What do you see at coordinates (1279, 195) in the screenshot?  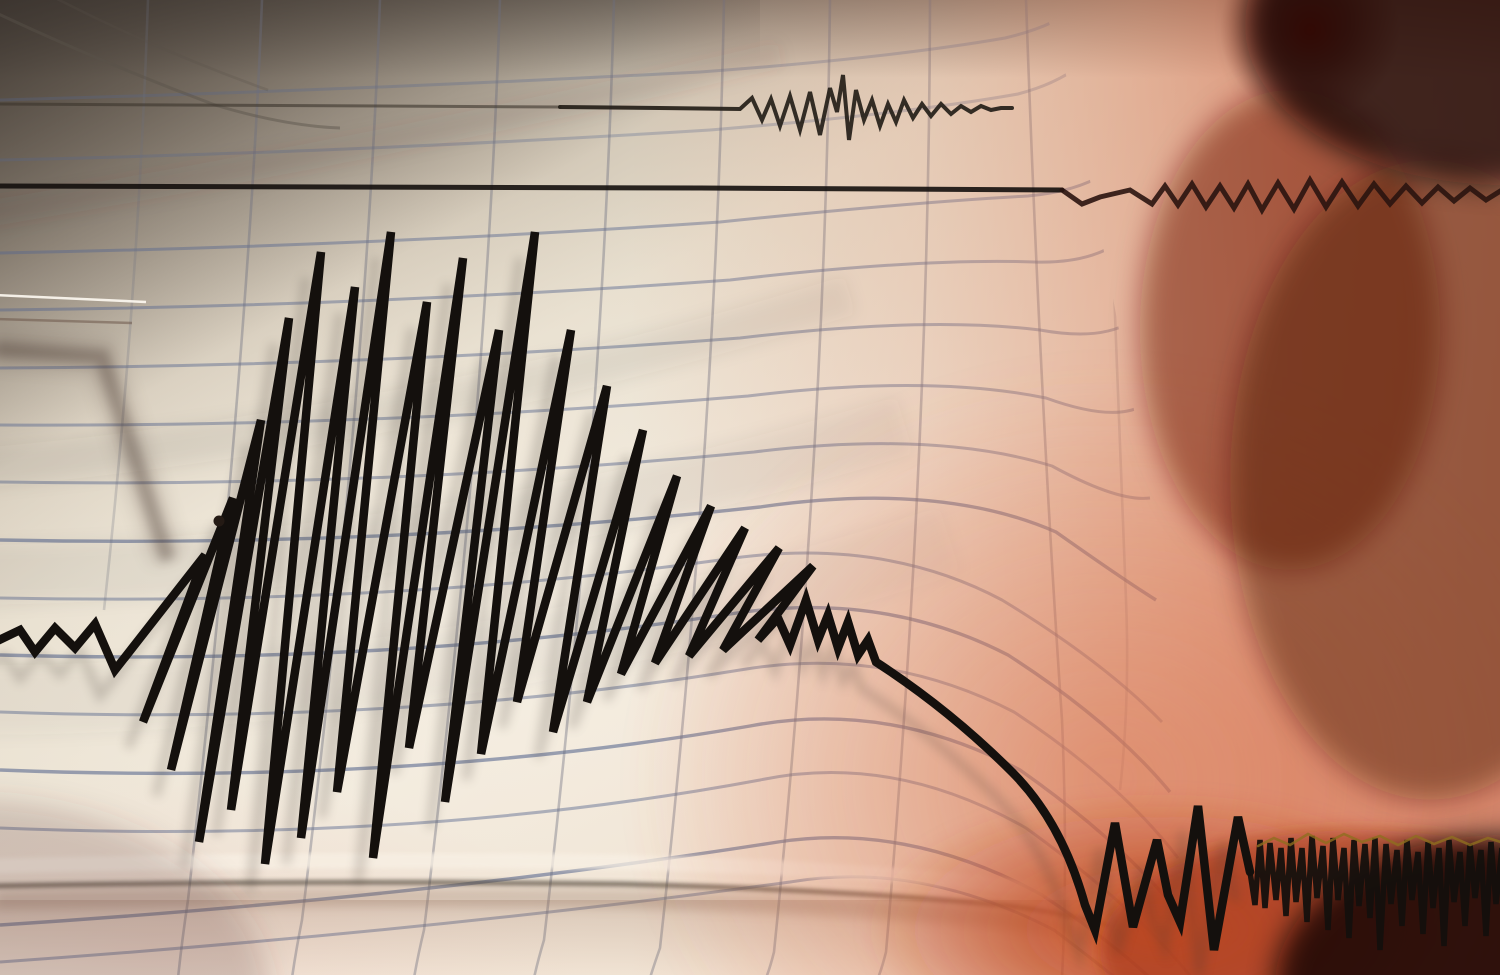 I see `flat-trace-wiggles-dark-region` at bounding box center [1279, 195].